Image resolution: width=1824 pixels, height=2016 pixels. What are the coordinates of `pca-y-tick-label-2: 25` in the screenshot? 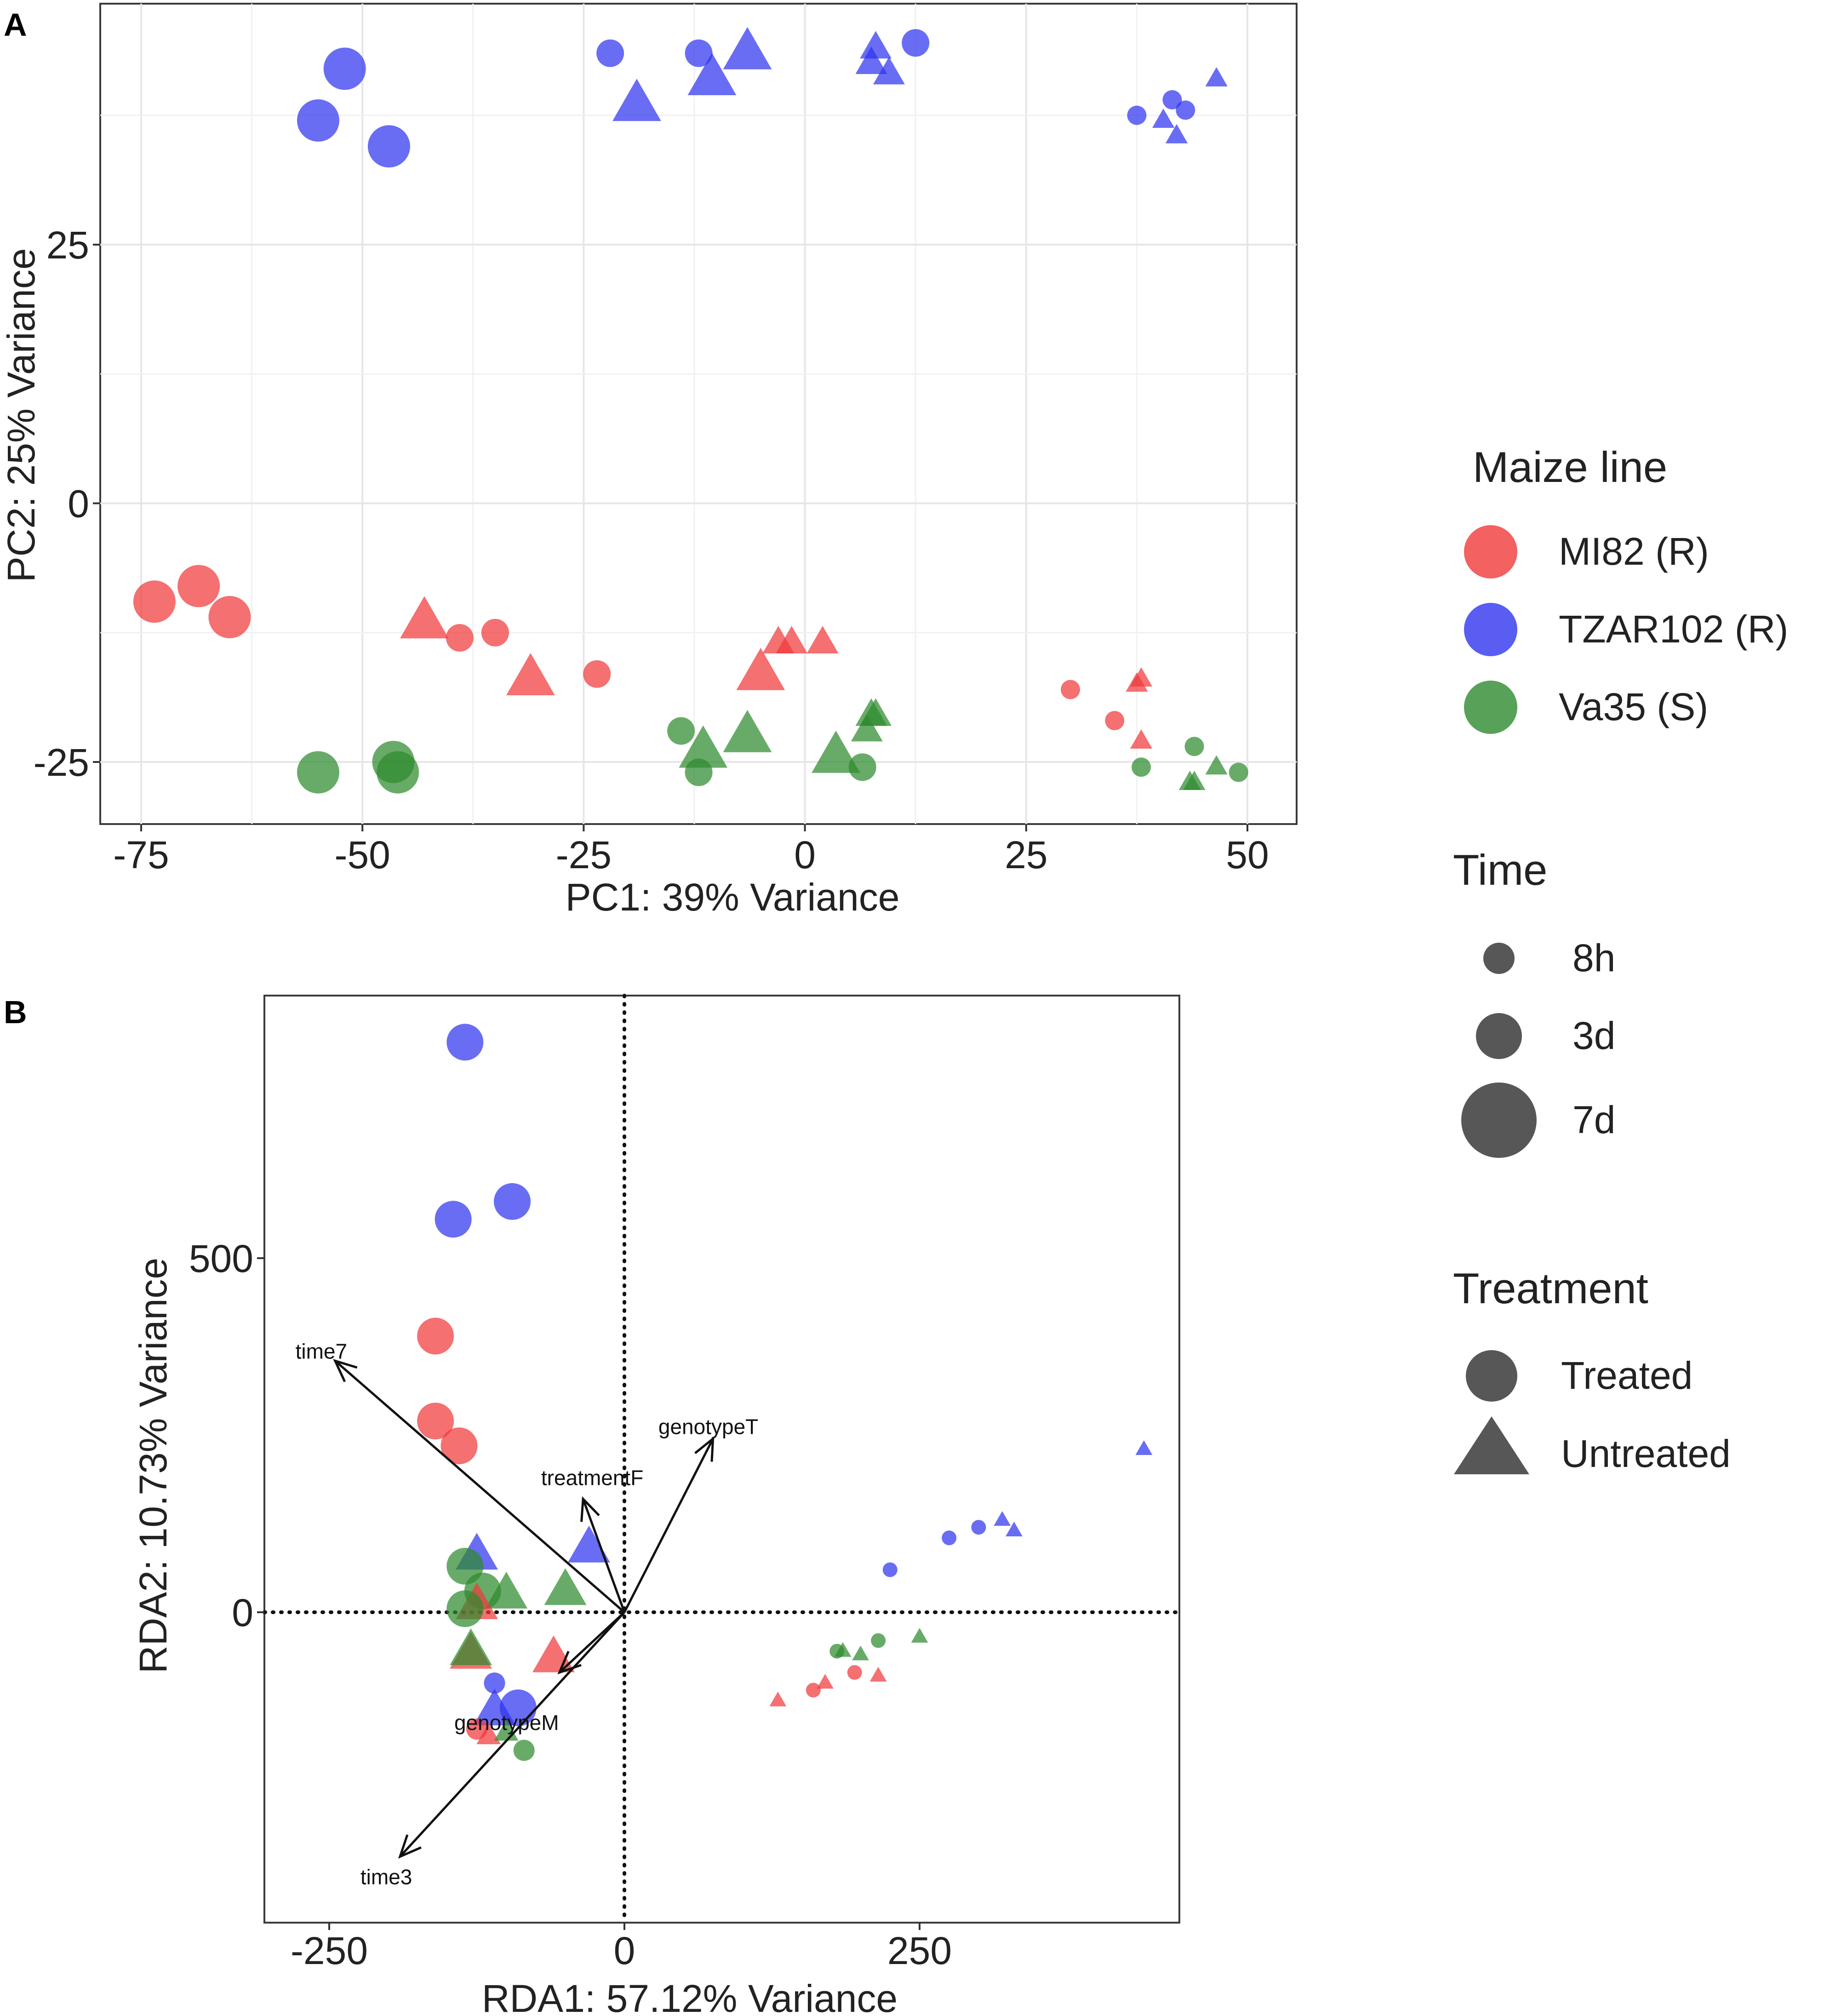 It's located at (67, 245).